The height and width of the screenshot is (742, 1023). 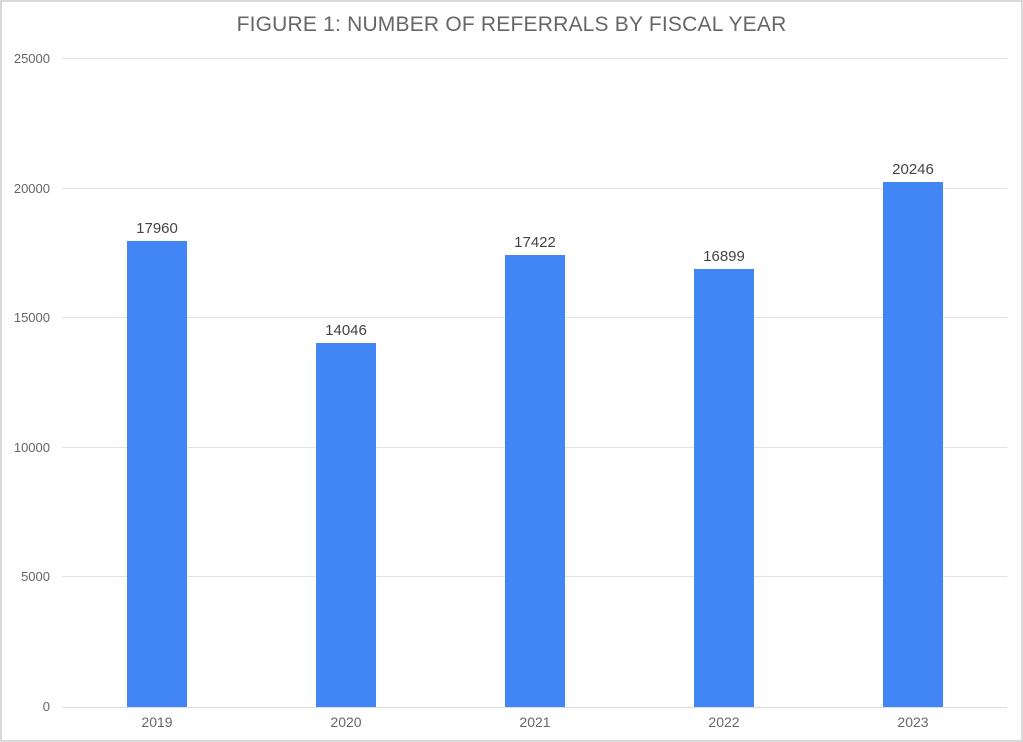 I want to click on bar-value-label-2021: 17422, so click(x=535, y=242).